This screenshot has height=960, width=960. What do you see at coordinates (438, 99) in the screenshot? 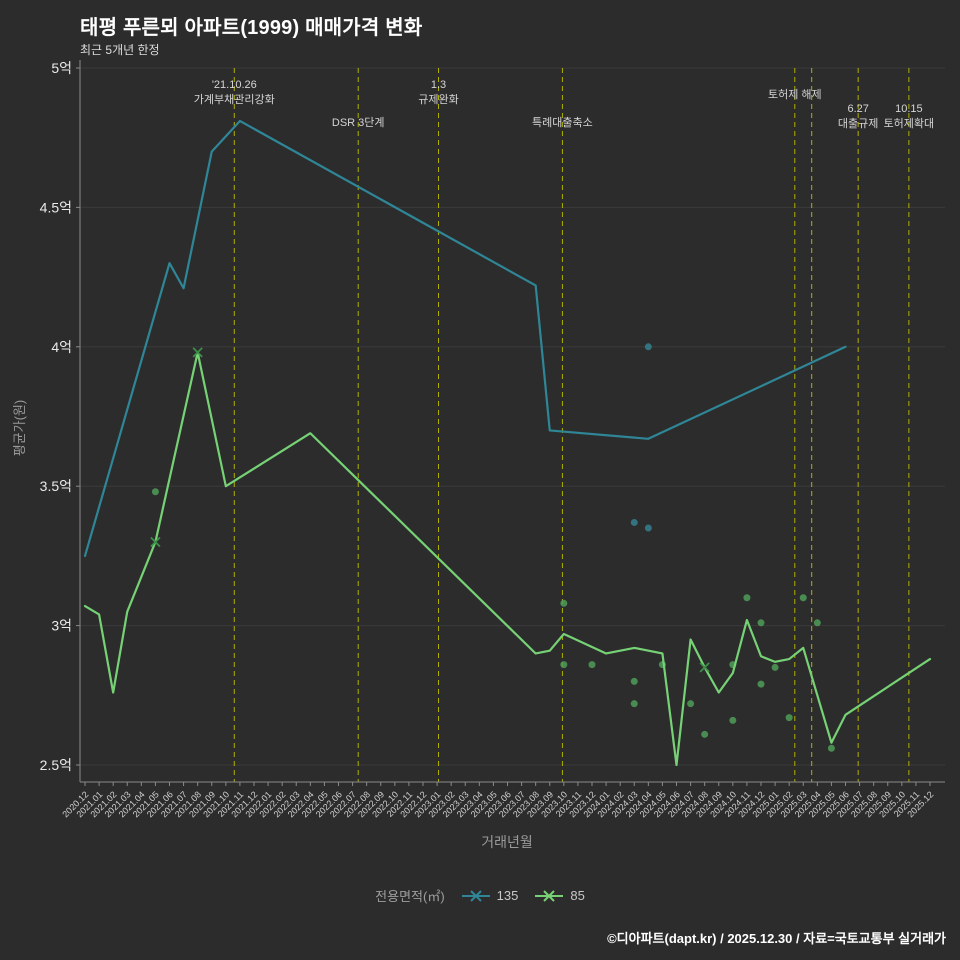
I see `annotation-label: 규제완화` at bounding box center [438, 99].